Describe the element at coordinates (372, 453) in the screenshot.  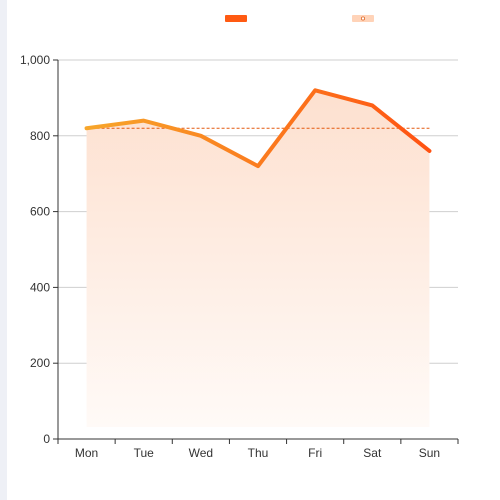
I see `x-tick-label: Sat` at that location.